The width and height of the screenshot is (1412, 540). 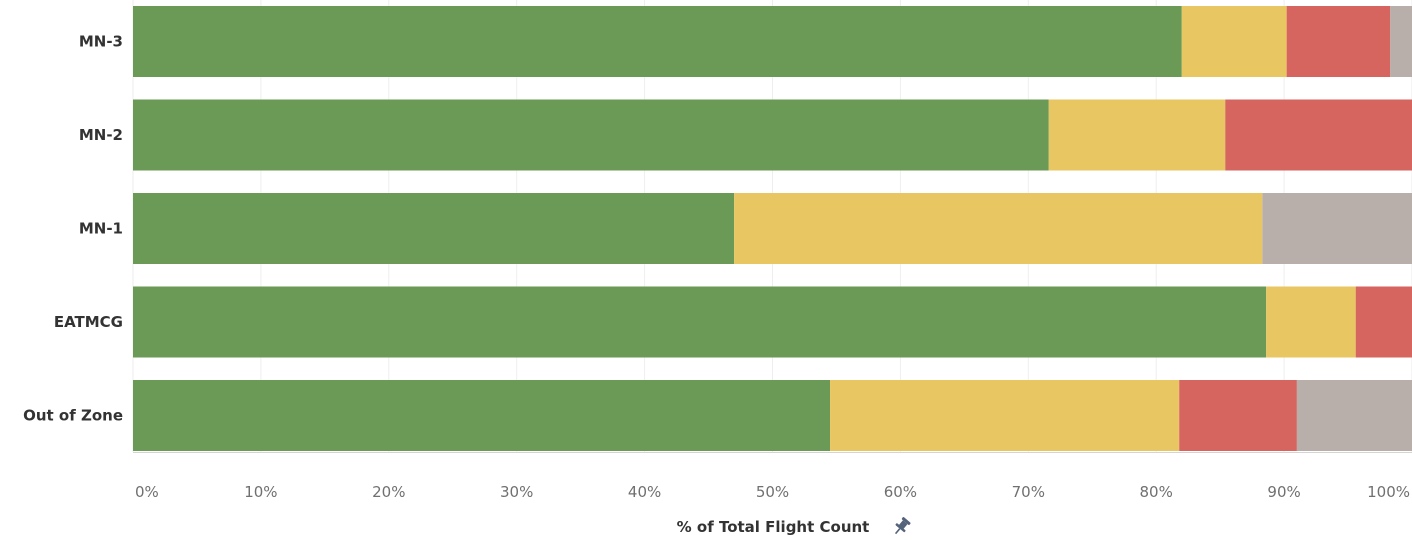 What do you see at coordinates (900, 492) in the screenshot?
I see `x-tick-label: 60%` at bounding box center [900, 492].